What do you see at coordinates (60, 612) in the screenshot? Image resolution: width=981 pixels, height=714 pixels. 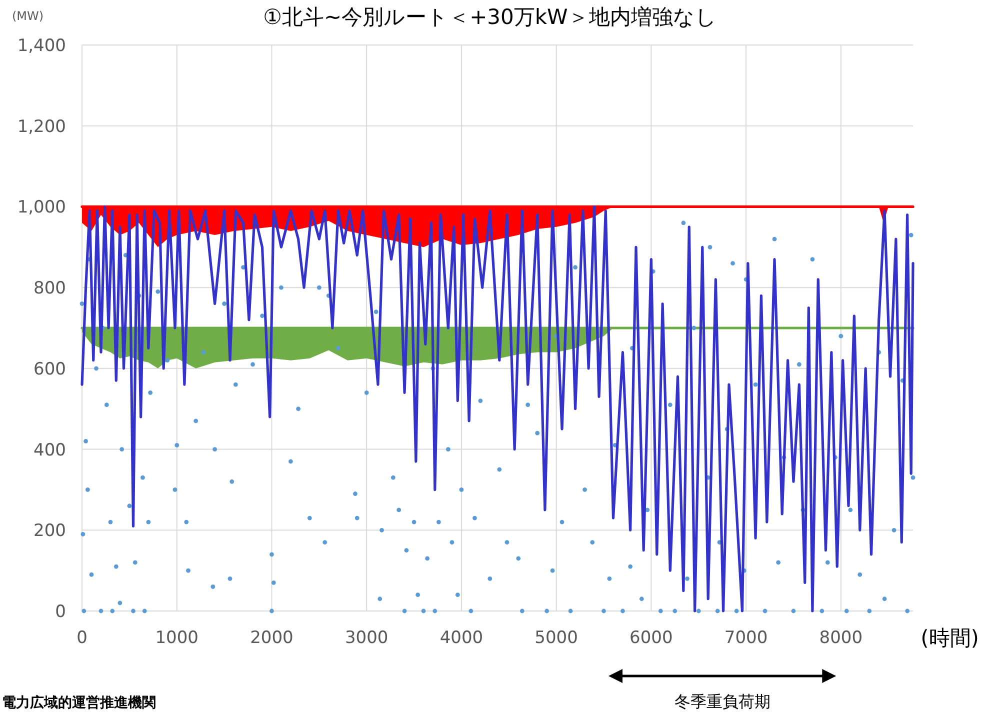 I see `y-tick-label: 0` at bounding box center [60, 612].